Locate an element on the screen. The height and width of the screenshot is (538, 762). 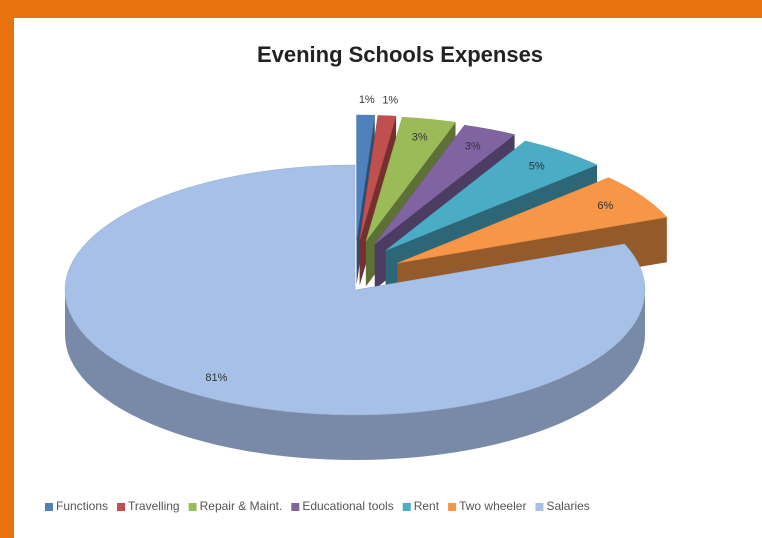
legend-label: Two wheeler is located at coordinates (492, 506).